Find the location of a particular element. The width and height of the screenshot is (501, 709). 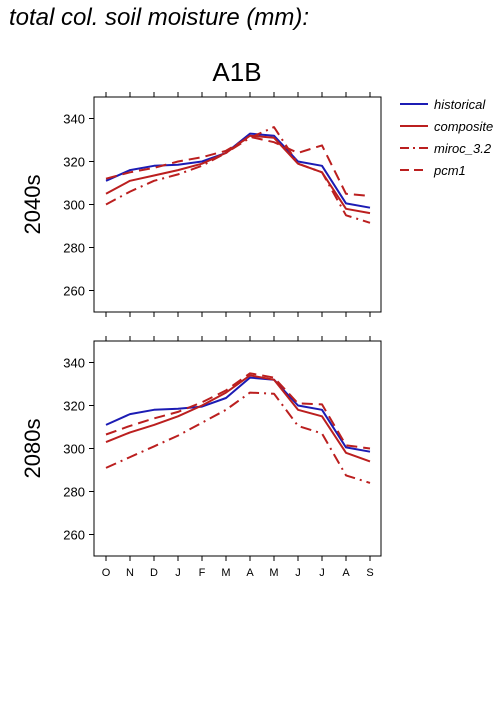

x-tick-label: F is located at coordinates (202, 573).